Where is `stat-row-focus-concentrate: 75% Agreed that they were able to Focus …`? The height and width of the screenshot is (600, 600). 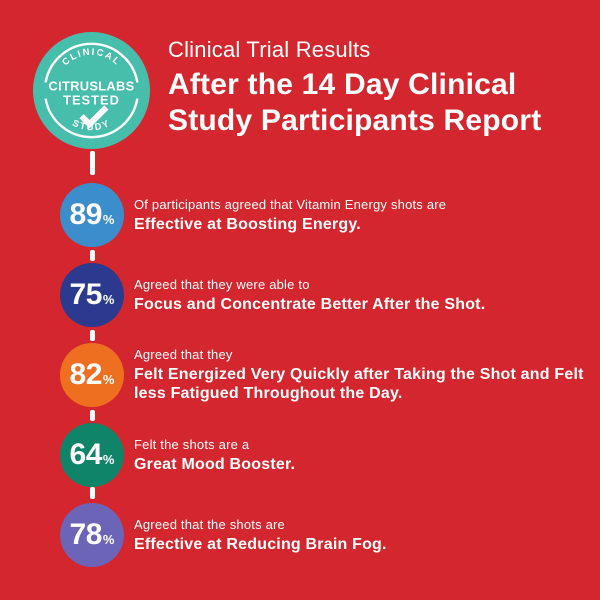
stat-row-focus-concentrate: 75% Agreed that they were able to Focus … is located at coordinates (327, 295).